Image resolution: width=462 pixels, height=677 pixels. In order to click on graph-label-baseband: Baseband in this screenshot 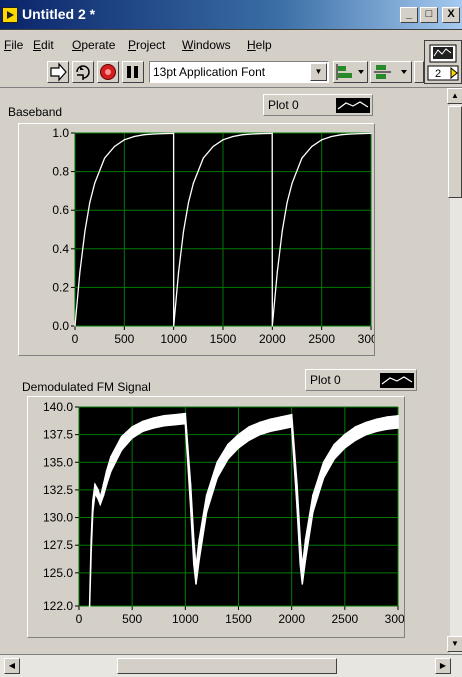, I will do `click(35, 112)`.